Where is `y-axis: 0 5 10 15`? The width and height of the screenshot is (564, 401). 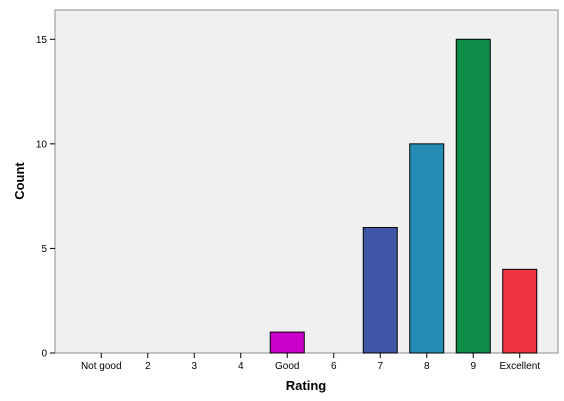
y-axis: 0 5 10 15 is located at coordinates (45, 197).